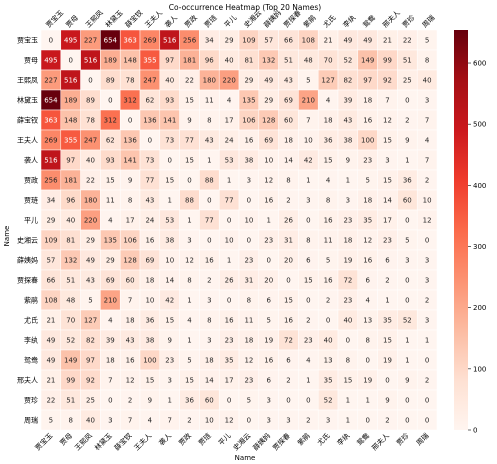 The width and height of the screenshot is (497, 464). I want to click on cell-value-label: 43, so click(347, 121).